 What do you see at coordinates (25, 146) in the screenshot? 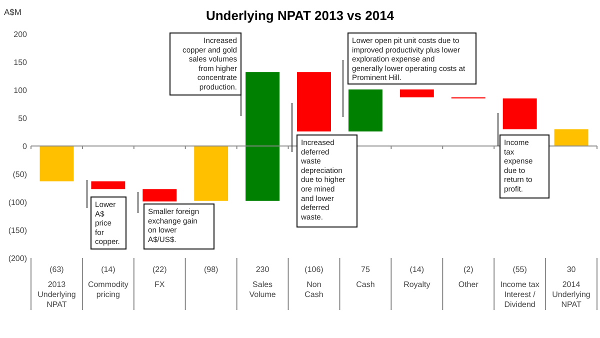
I see `y-tick-label: 0` at bounding box center [25, 146].